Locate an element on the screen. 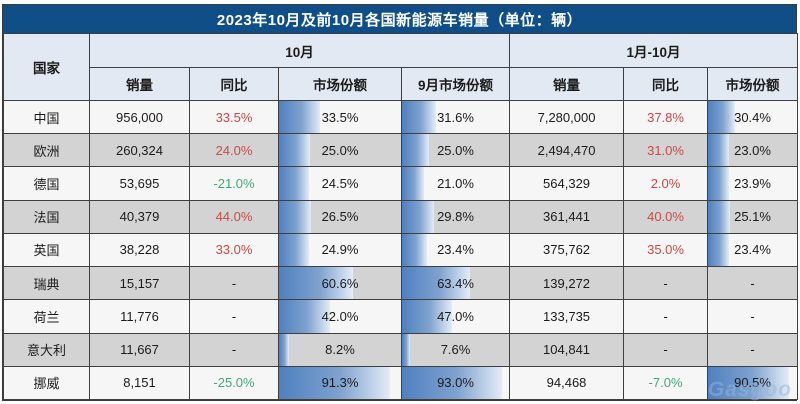 This screenshot has height=404, width=800. share-value: 63.4% is located at coordinates (455, 283).